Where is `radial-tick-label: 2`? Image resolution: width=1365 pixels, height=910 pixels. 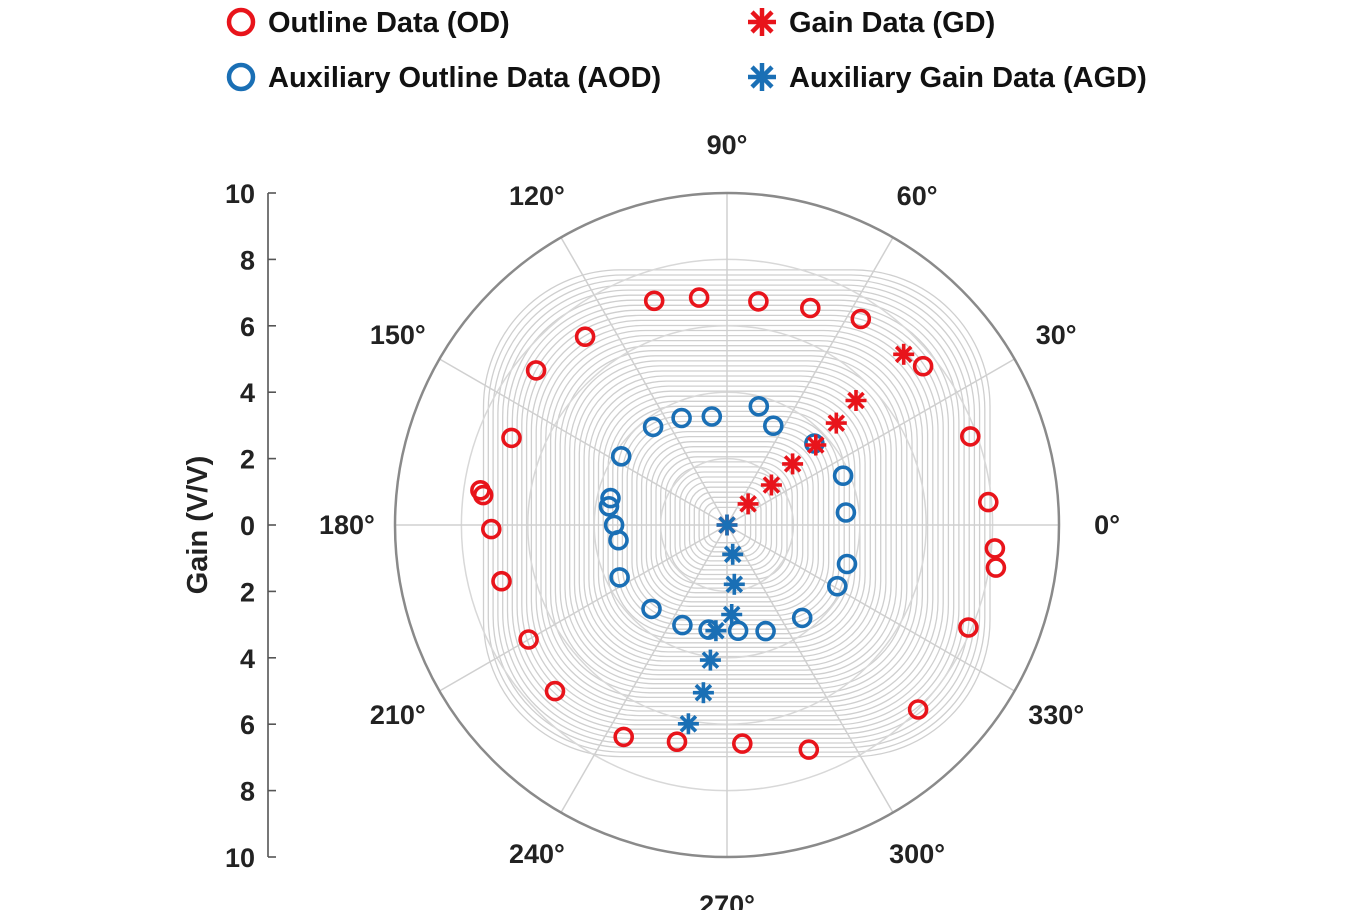 radial-tick-label: 2 is located at coordinates (247, 460).